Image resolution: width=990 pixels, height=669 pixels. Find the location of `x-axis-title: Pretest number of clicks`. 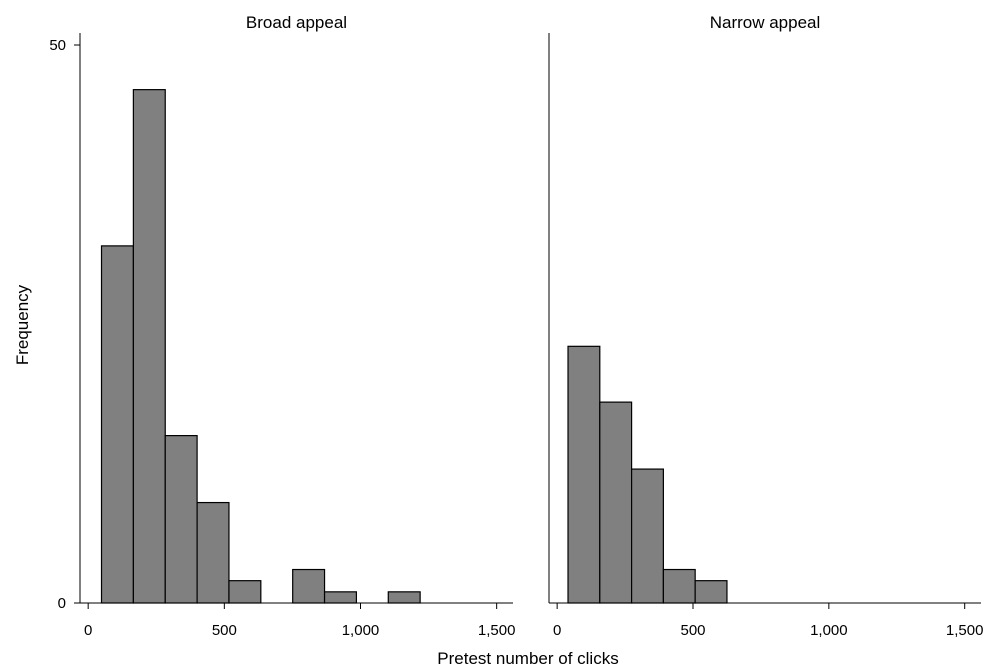

x-axis-title: Pretest number of clicks is located at coordinates (527, 658).